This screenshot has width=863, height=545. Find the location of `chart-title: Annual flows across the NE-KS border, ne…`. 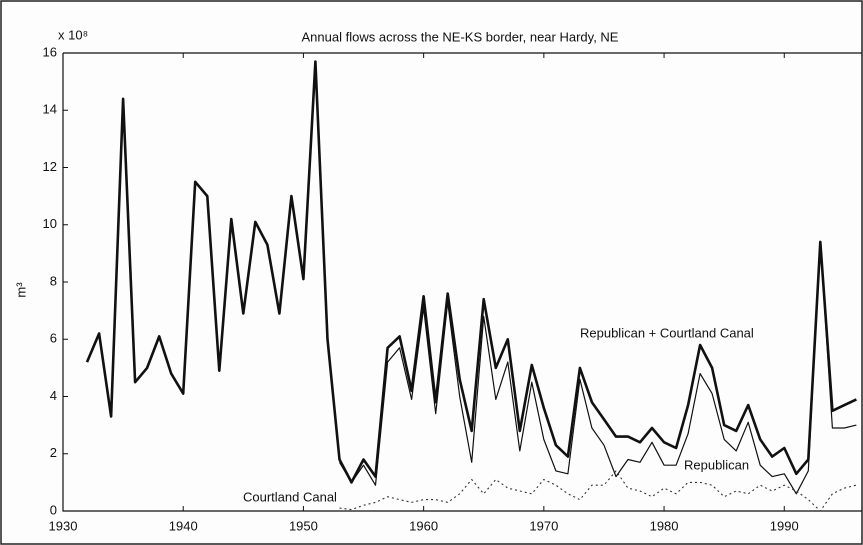

chart-title: Annual flows across the NE-KS border, ne… is located at coordinates (460, 36).